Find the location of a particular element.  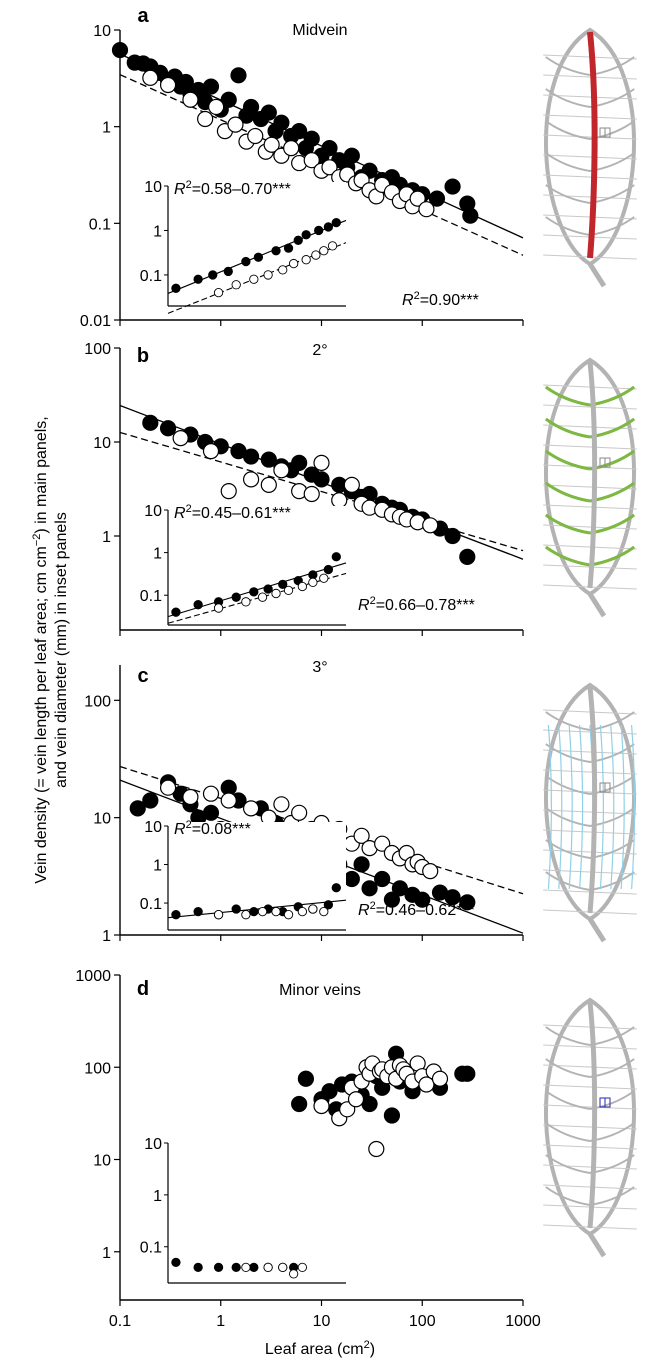

inset-y-tick-label: 1 is located at coordinates (157, 866).